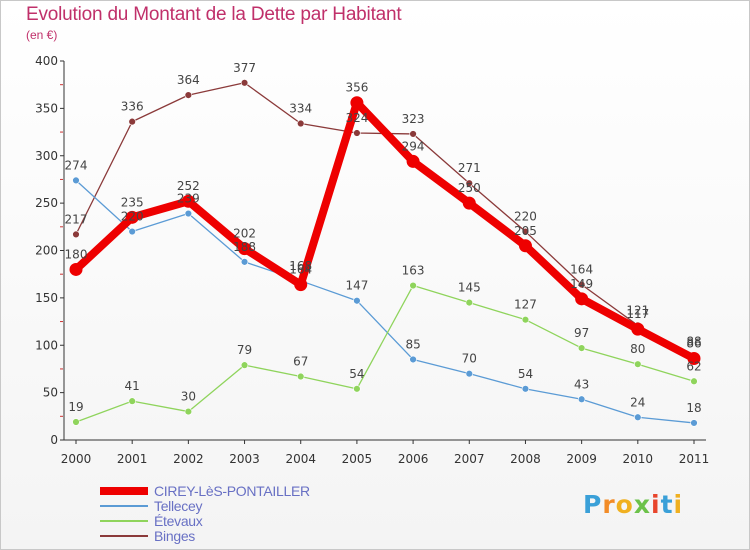  I want to click on data-label: 43, so click(581, 384).